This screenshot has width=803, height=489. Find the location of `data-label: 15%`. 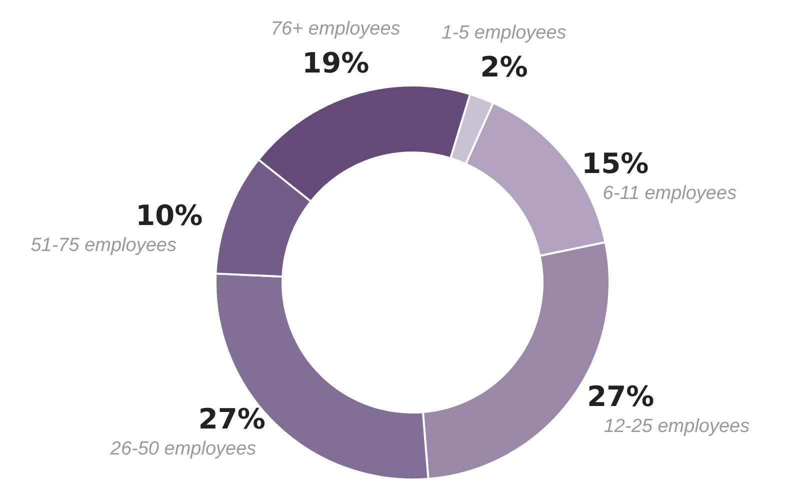

data-label: 15% is located at coordinates (615, 163).